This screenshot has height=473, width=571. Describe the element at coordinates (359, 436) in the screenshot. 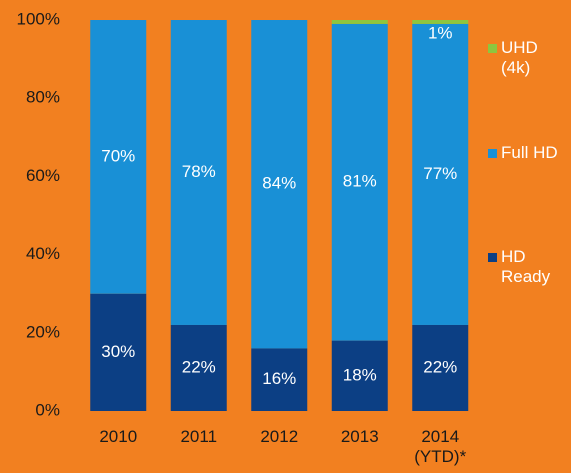

I see `x-tick-label: 2013` at that location.